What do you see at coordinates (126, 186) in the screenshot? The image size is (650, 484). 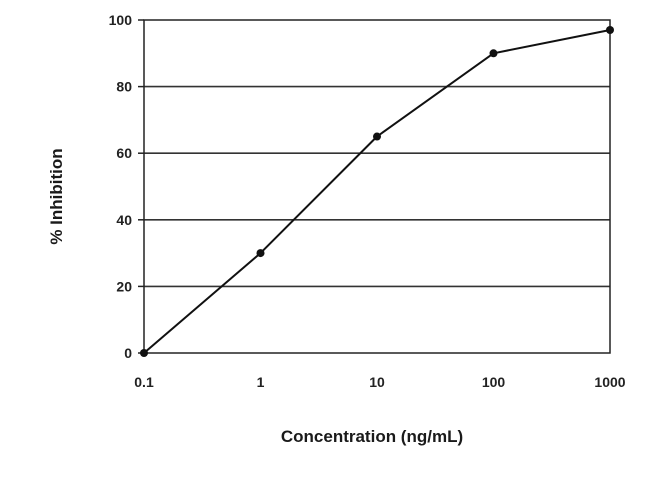 I see `y-axis-ticks: 0 20 40 60 80 100` at bounding box center [126, 186].